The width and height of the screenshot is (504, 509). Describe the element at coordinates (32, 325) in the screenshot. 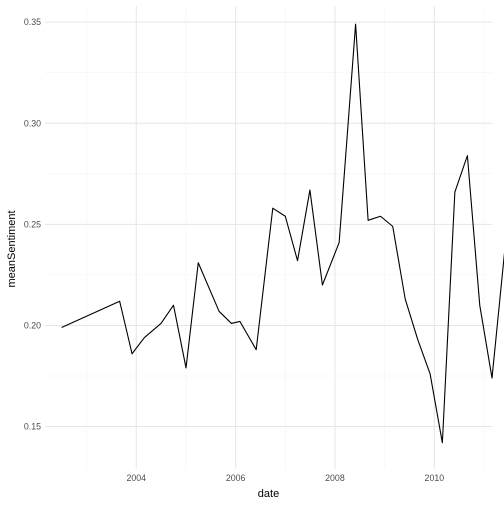

I see `y-tick-label: 0.20` at that location.